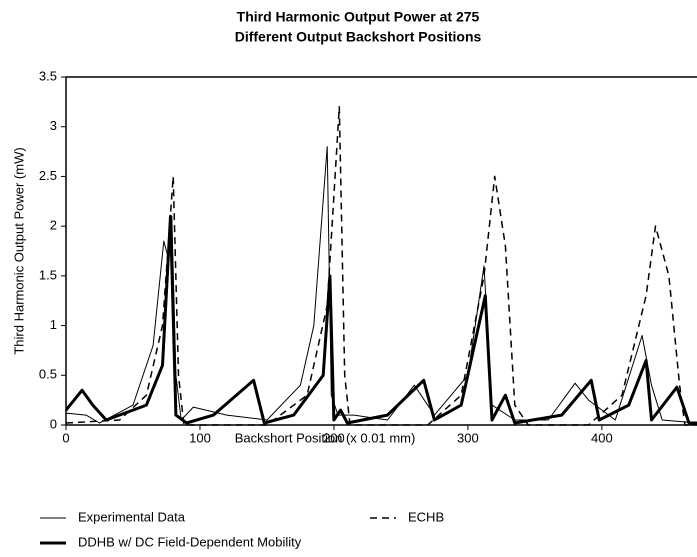  What do you see at coordinates (48, 175) in the screenshot?
I see `y-tick-label: 2.5` at bounding box center [48, 175].